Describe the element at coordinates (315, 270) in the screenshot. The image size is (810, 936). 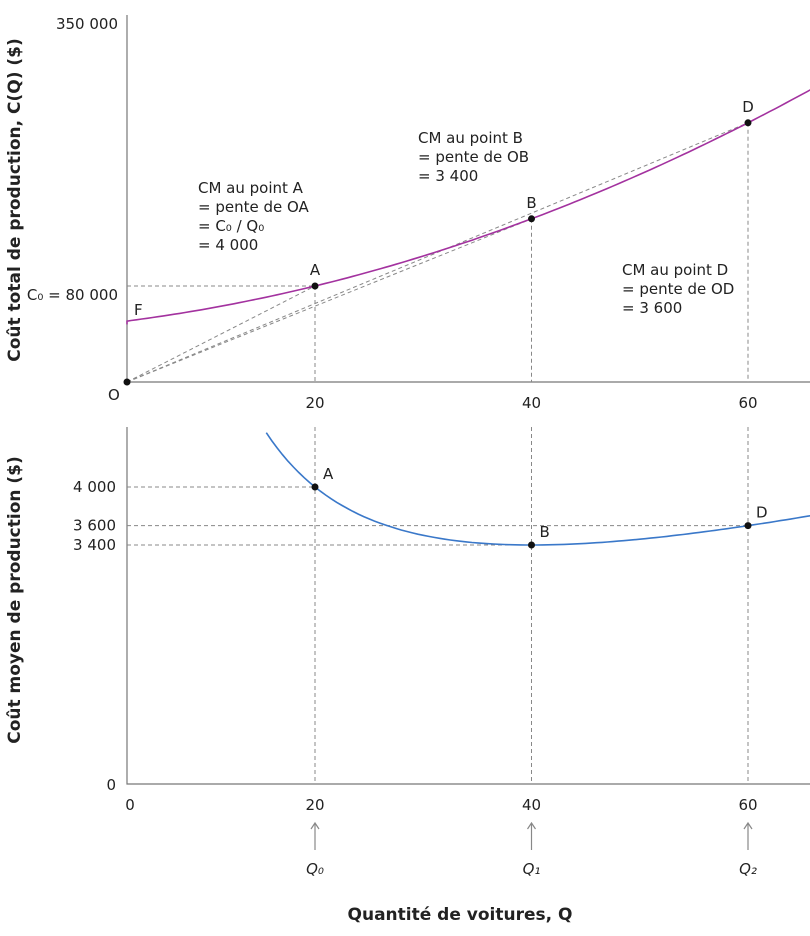
I see `top-point-label-A: A` at that location.